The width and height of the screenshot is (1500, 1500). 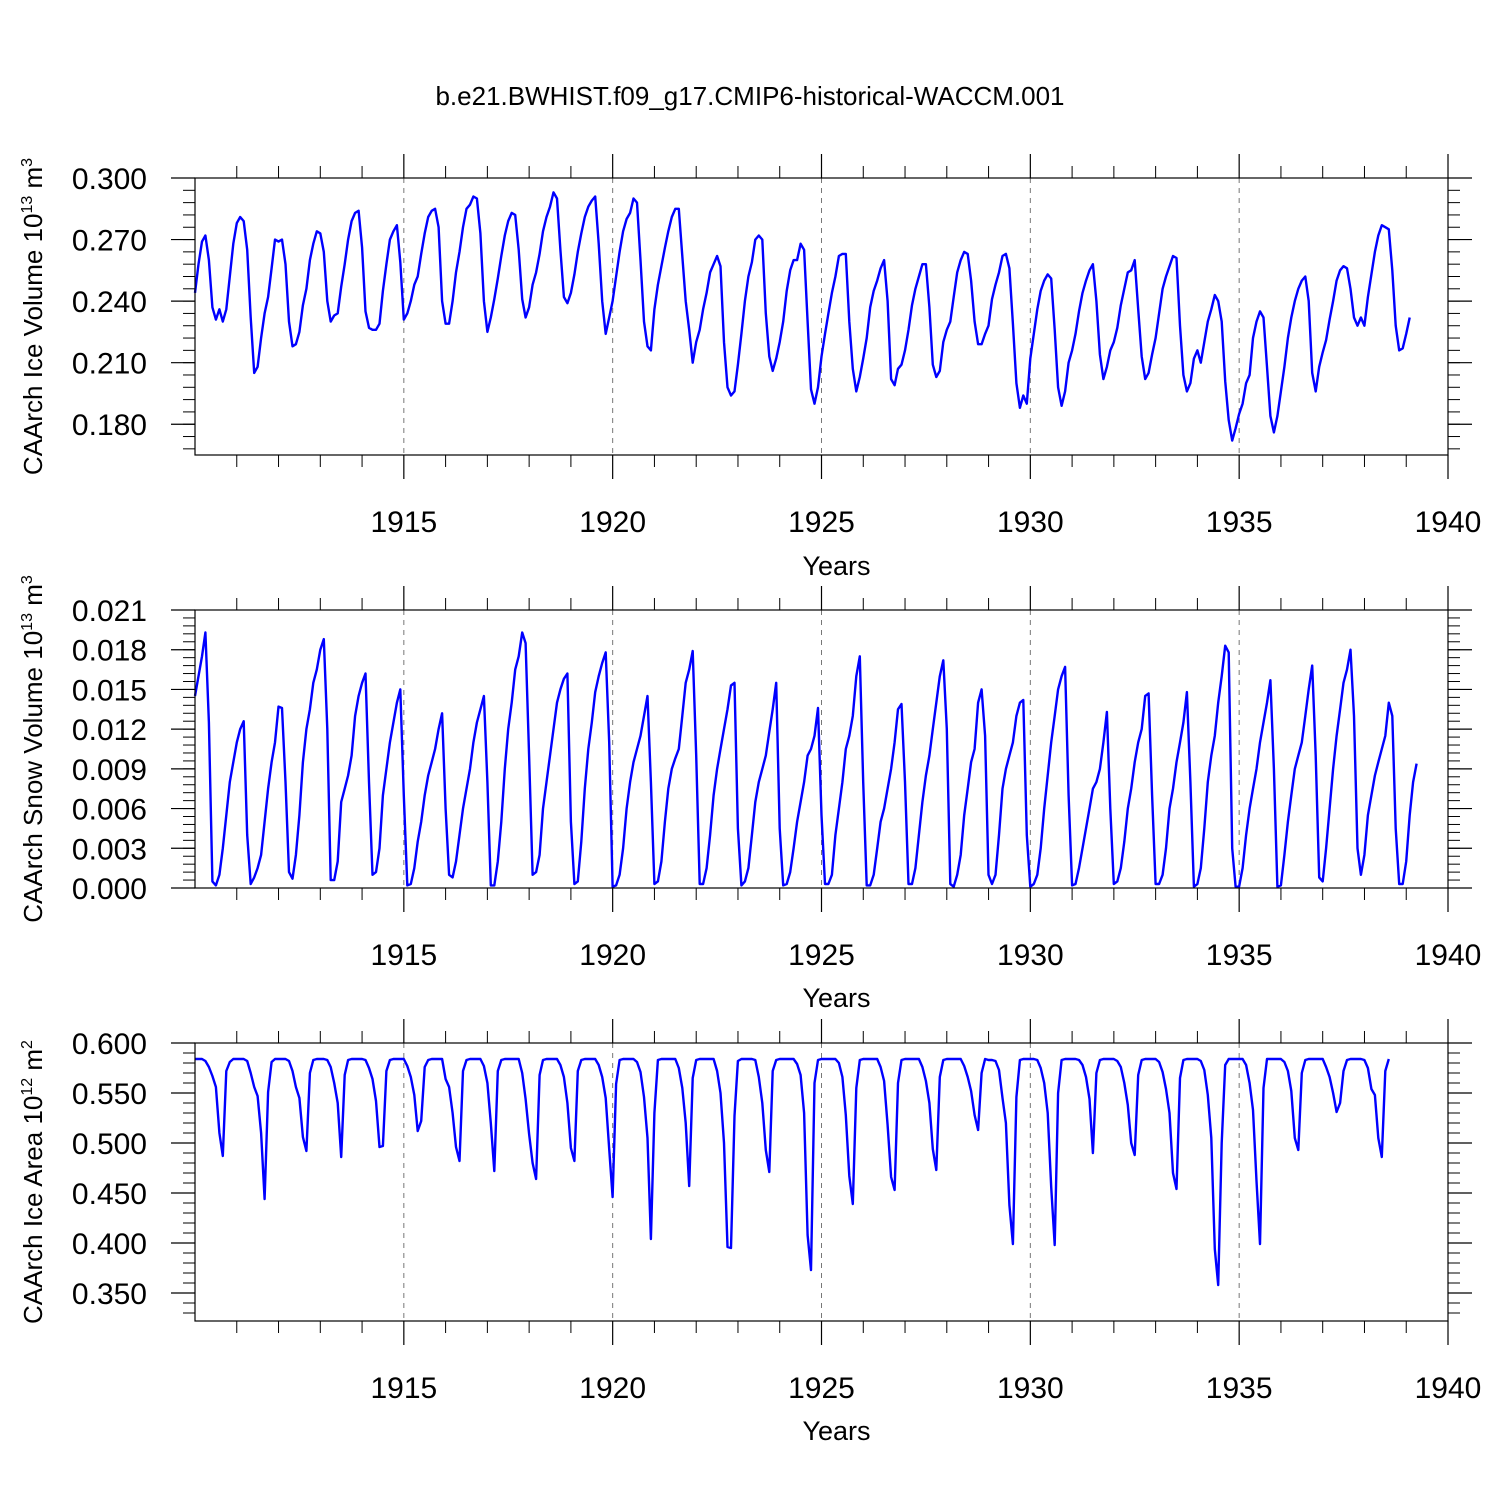 I want to click on y-tick-label-0.240: 0.240, so click(x=109, y=302).